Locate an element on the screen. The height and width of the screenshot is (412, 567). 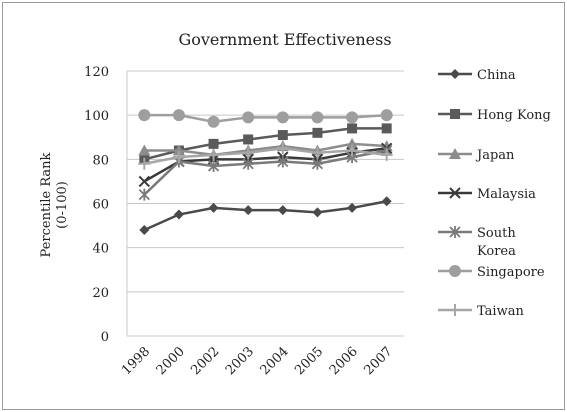
legend-label-hong-kong: Hong Kong is located at coordinates (514, 115).